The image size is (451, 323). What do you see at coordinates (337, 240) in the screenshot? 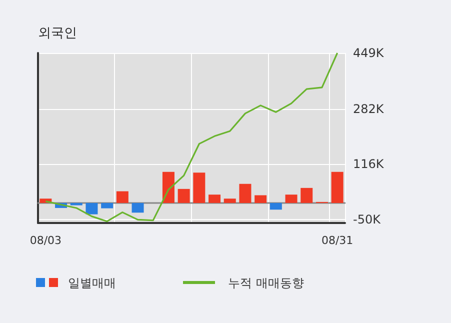
I see `x-tick-label: 08/31` at bounding box center [337, 240].